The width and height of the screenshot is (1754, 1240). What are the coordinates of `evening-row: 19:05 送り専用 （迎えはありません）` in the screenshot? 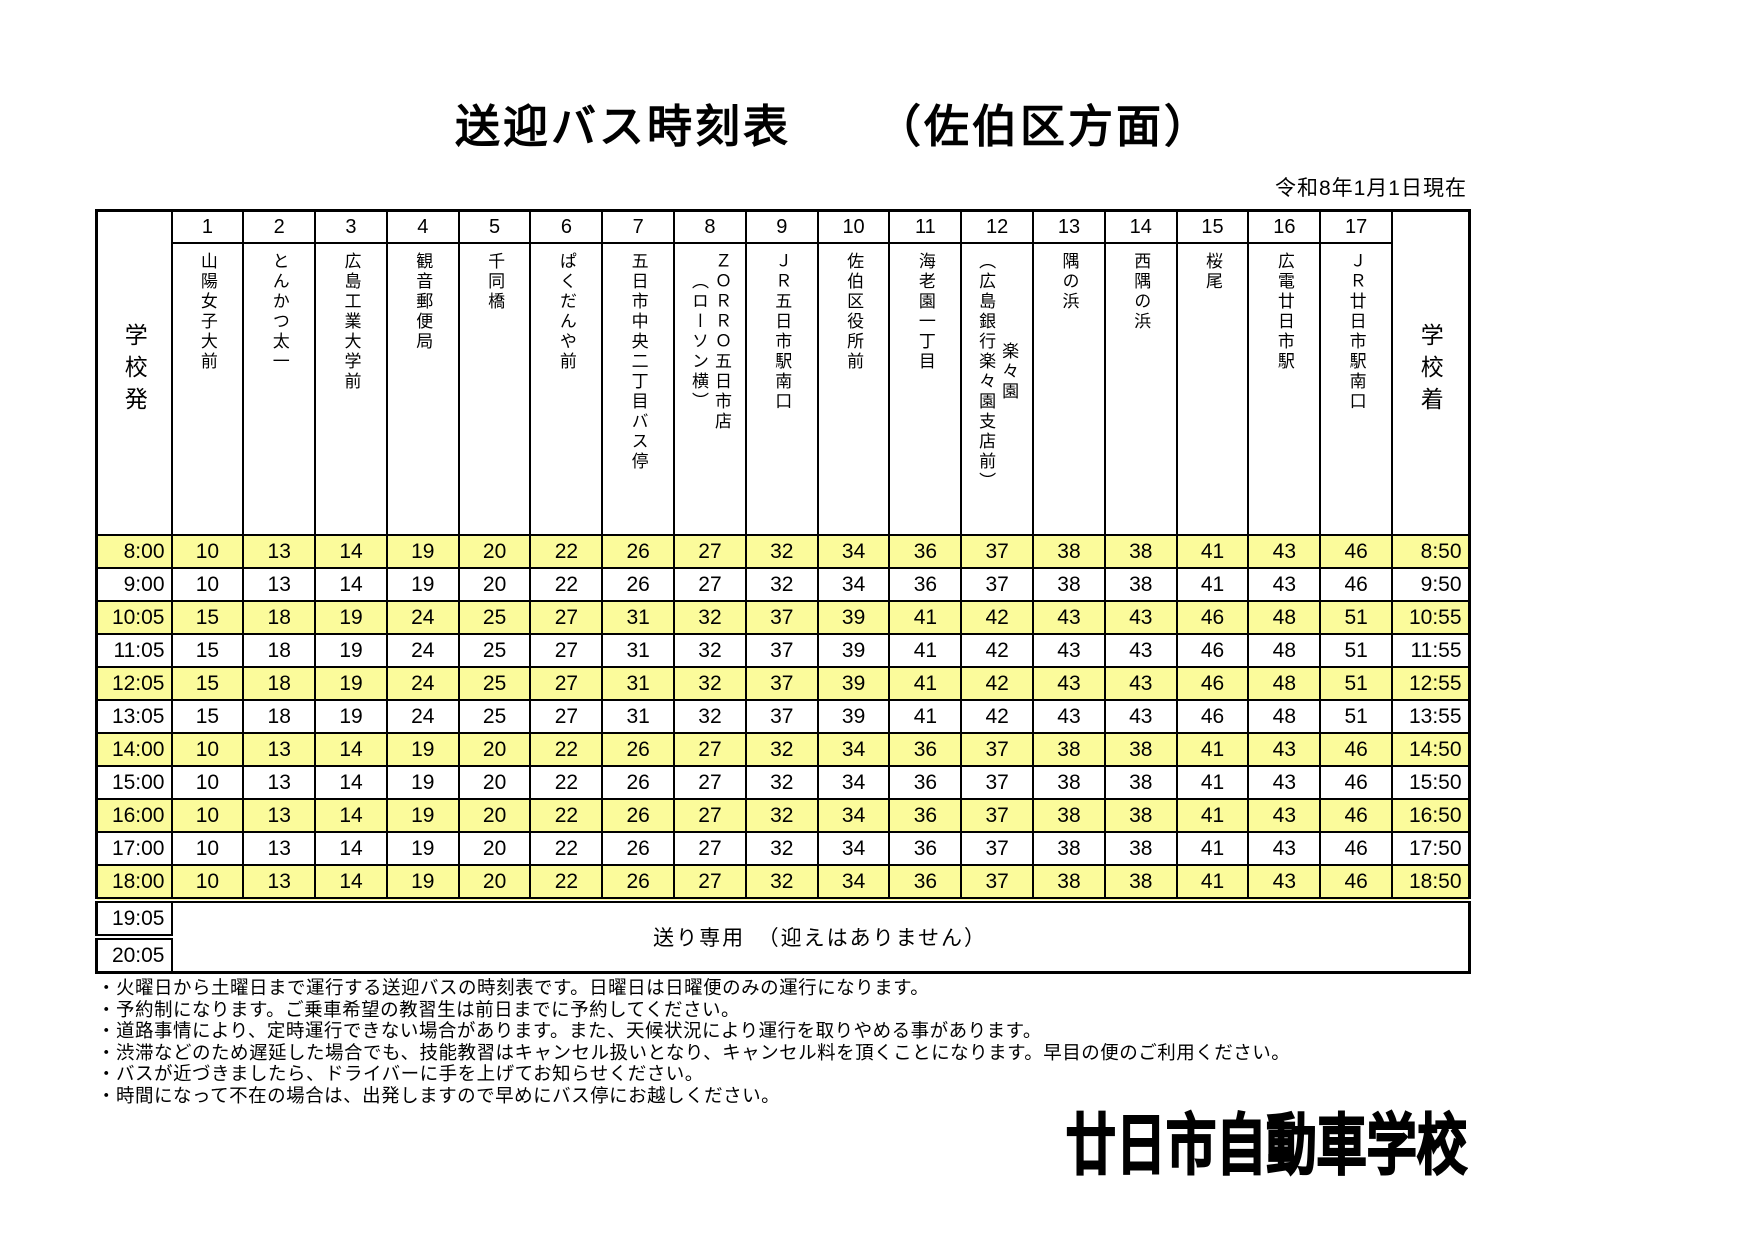 It's located at (783, 935).